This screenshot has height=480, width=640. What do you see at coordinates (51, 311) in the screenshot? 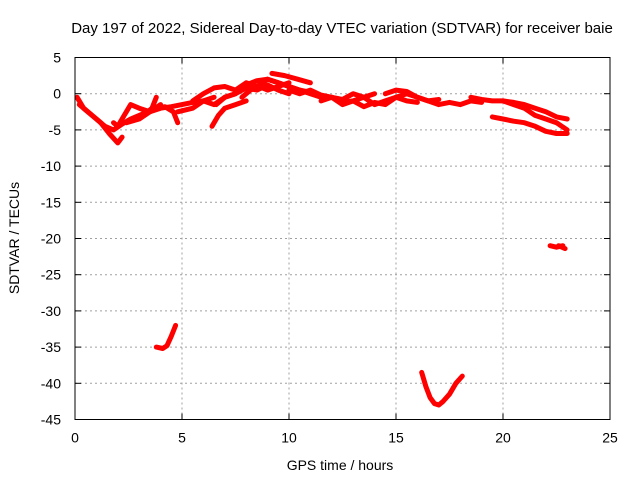
I see `y-tick-label: -30` at bounding box center [51, 311].